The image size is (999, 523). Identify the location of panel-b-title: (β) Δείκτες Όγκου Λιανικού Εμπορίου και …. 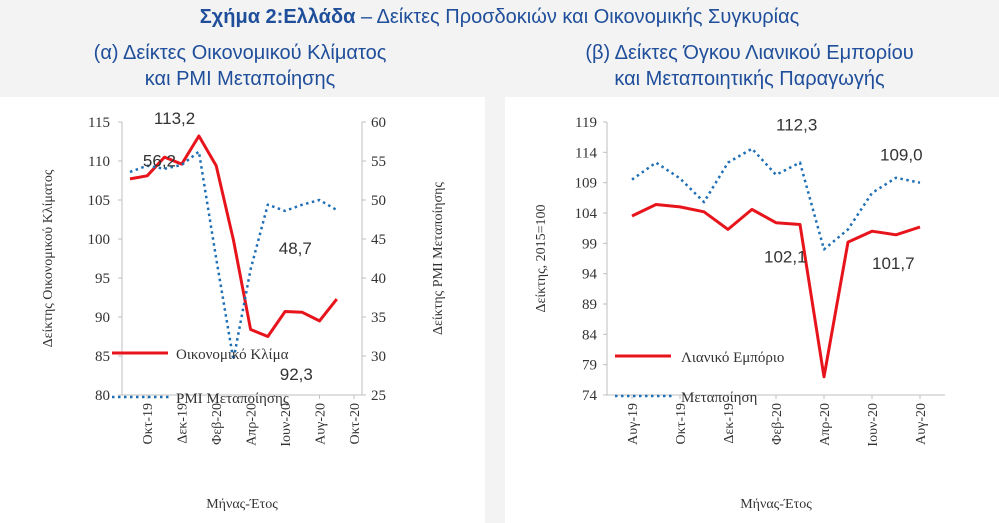
(749, 66).